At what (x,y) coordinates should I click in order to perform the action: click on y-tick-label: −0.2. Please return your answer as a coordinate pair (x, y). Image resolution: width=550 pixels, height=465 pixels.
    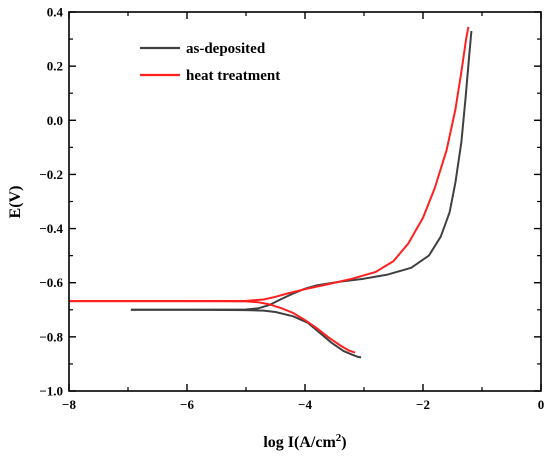
    Looking at the image, I should click on (51, 174).